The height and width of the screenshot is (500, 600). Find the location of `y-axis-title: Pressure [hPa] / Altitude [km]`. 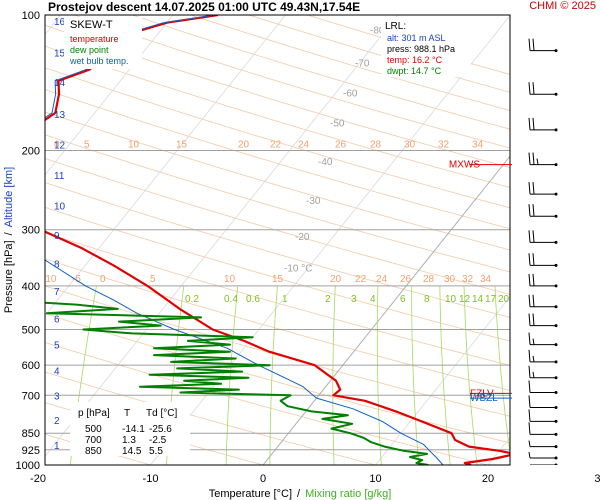

y-axis-title: Pressure [hPa] / Altitude [km] is located at coordinates (9, 240).